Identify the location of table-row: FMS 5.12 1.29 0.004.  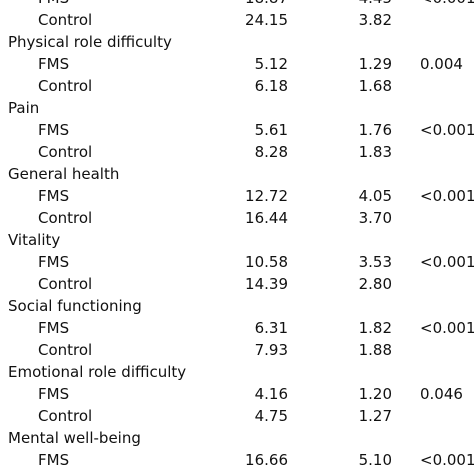
(237, 64).